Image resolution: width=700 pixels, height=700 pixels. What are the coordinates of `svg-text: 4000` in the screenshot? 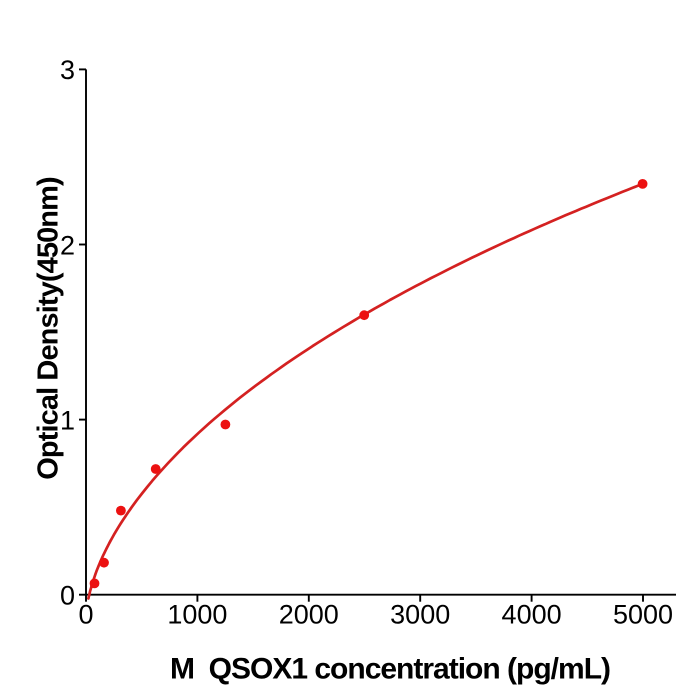 It's located at (532, 615).